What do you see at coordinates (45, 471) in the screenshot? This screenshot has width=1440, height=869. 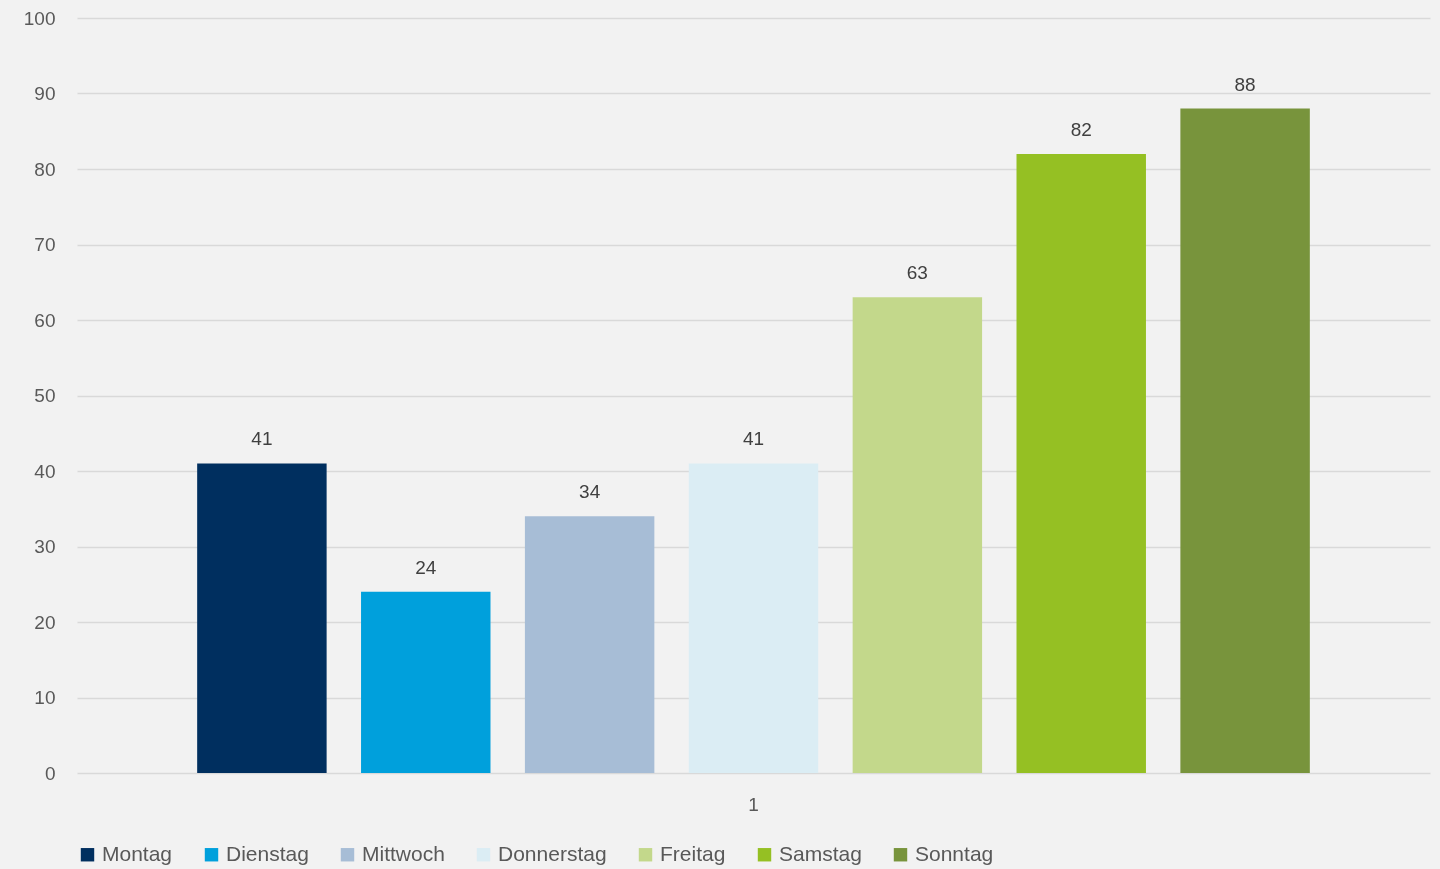 I see `y-tick-label: 40` at bounding box center [45, 471].